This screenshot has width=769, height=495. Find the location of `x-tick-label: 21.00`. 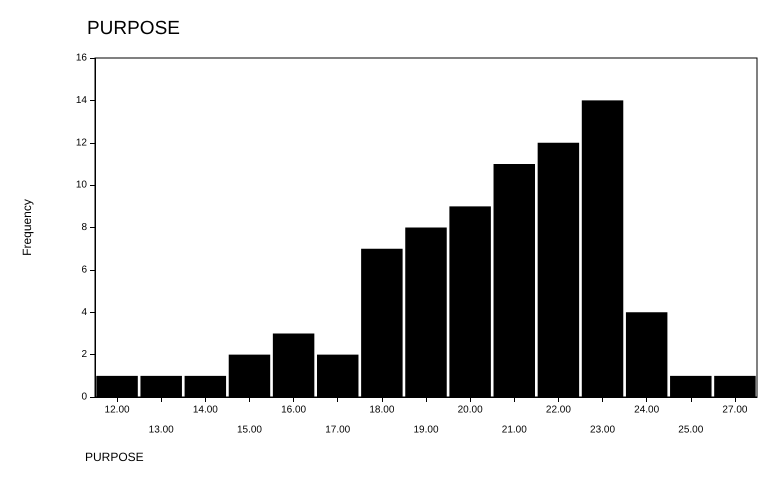

x-tick-label: 21.00 is located at coordinates (515, 430).